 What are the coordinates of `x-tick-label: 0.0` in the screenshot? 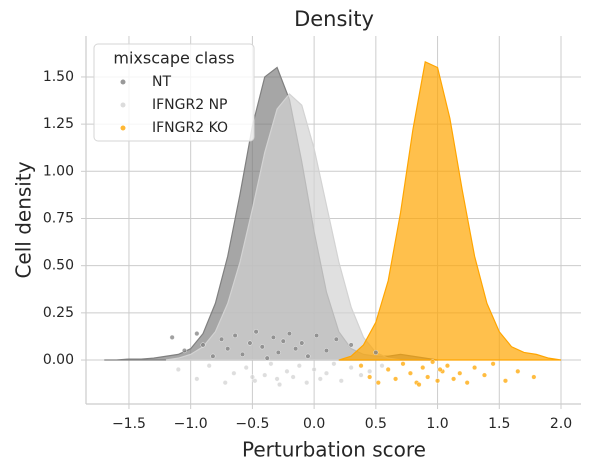 It's located at (314, 424).